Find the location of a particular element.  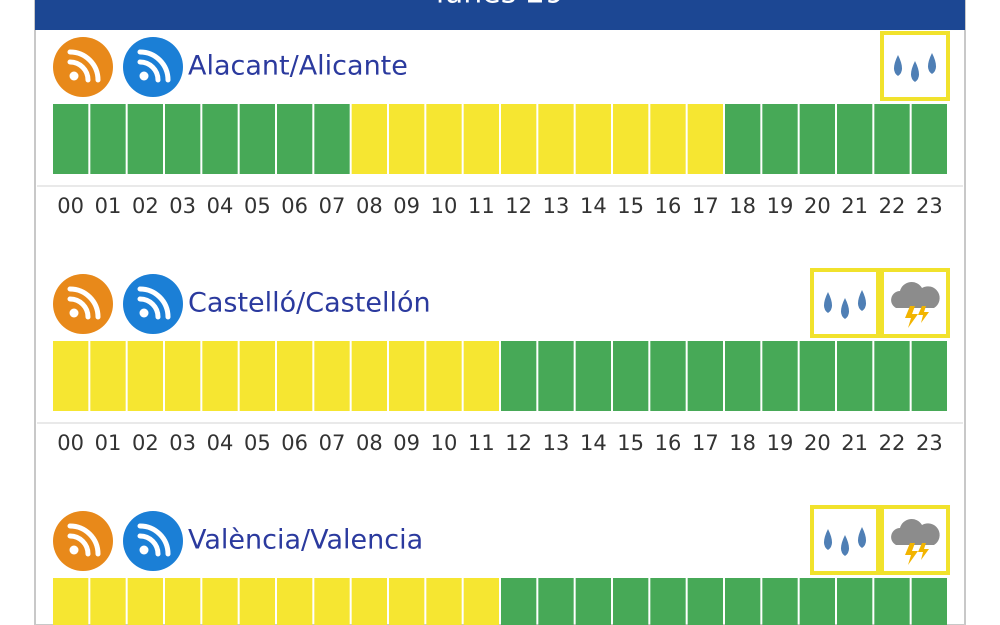

hour-label: 22 is located at coordinates (892, 206).